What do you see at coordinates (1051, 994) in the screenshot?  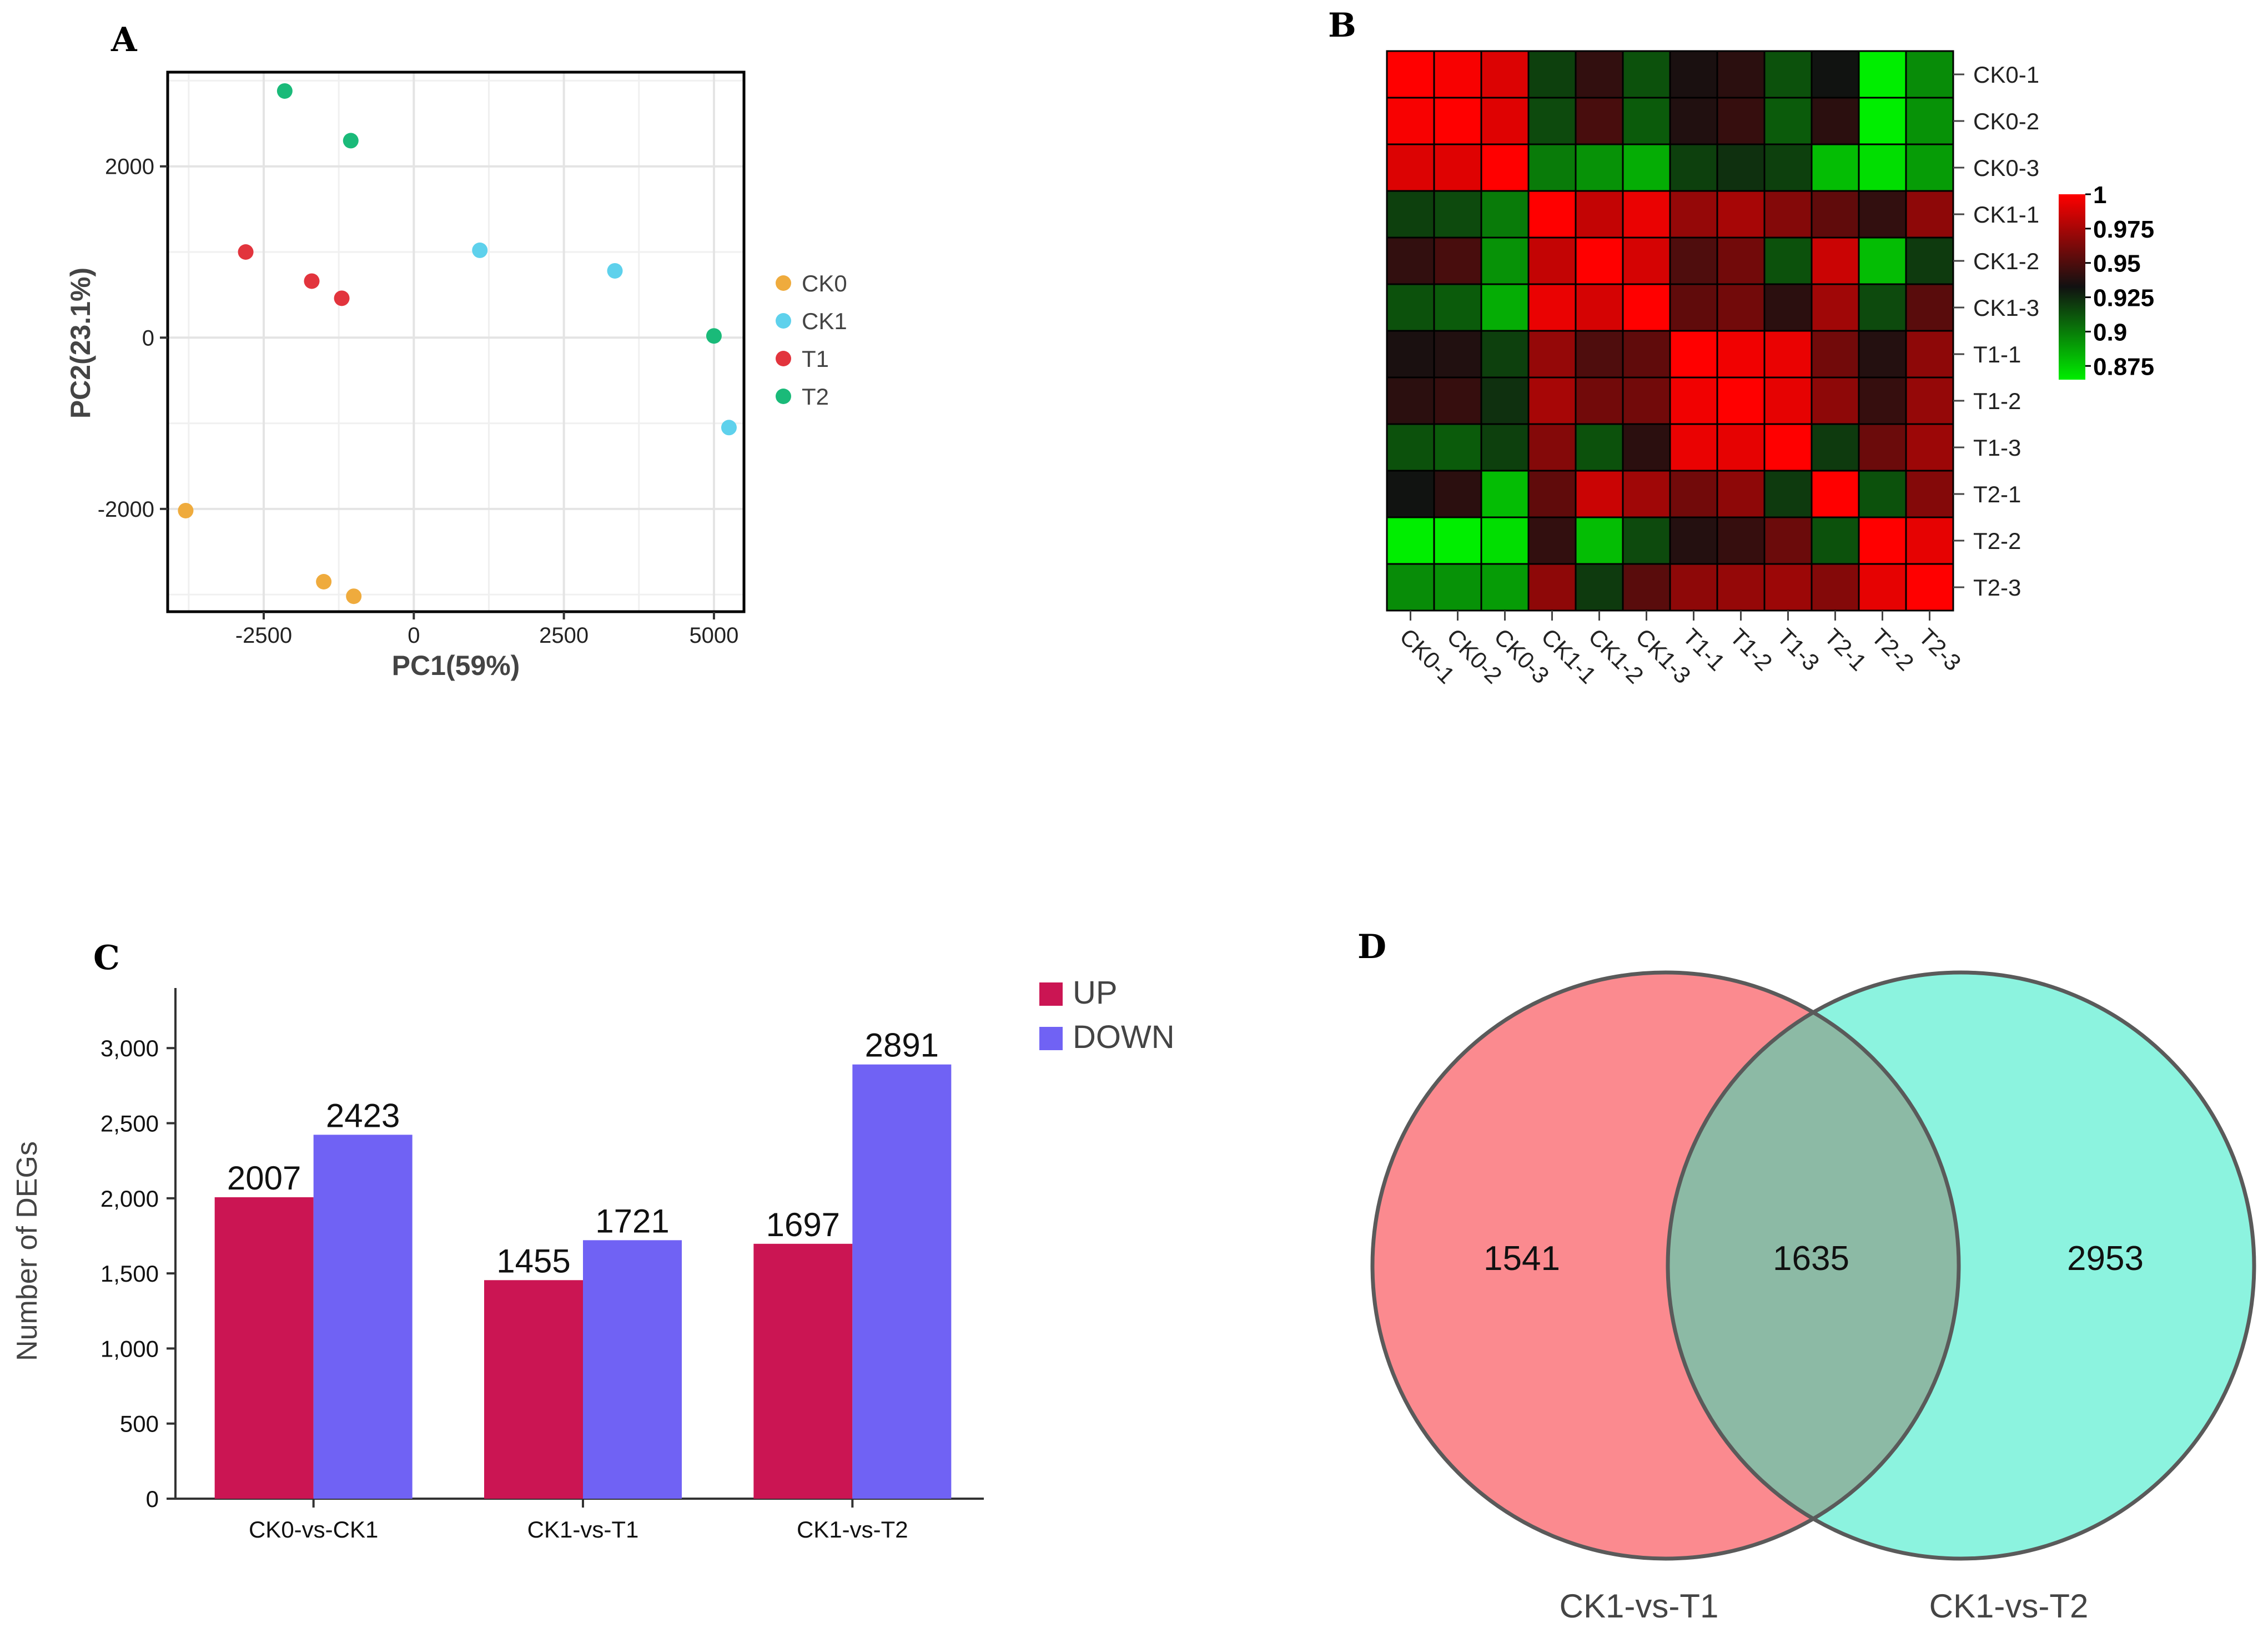 I see `bar-legend-swatch-up` at bounding box center [1051, 994].